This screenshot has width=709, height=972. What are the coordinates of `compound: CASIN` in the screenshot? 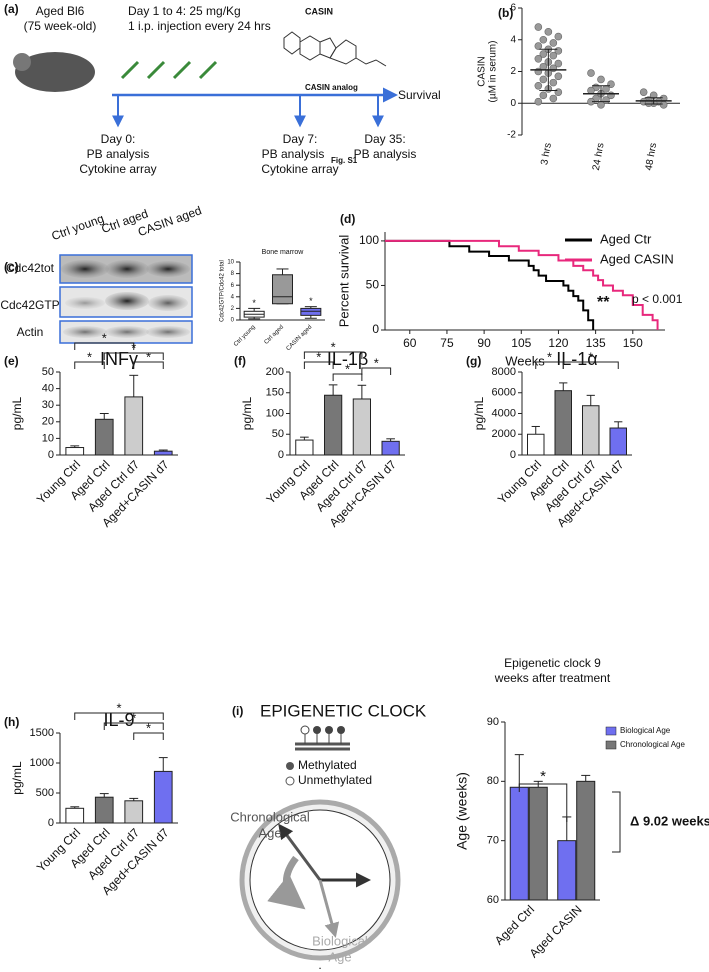 It's located at (319, 11).